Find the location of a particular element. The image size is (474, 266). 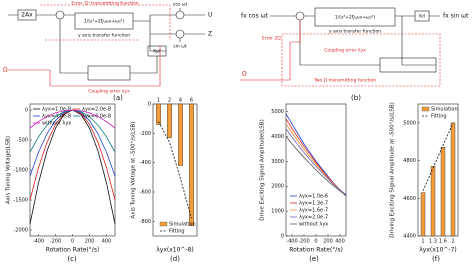

legend-swatch is located at coordinates (163, 224).